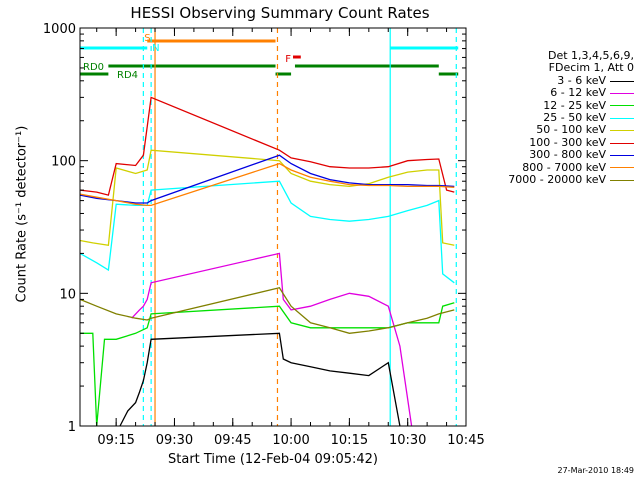  What do you see at coordinates (63, 162) in the screenshot?
I see `y-tick-label: 100` at bounding box center [63, 162].